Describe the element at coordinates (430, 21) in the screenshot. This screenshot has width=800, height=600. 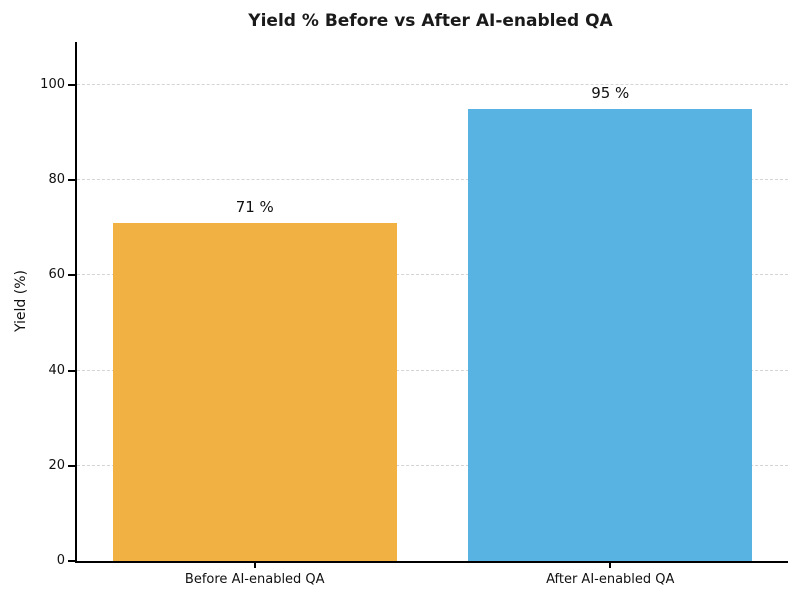
I see `chart-title: Yield % Before vs After AI-enabled QA` at that location.